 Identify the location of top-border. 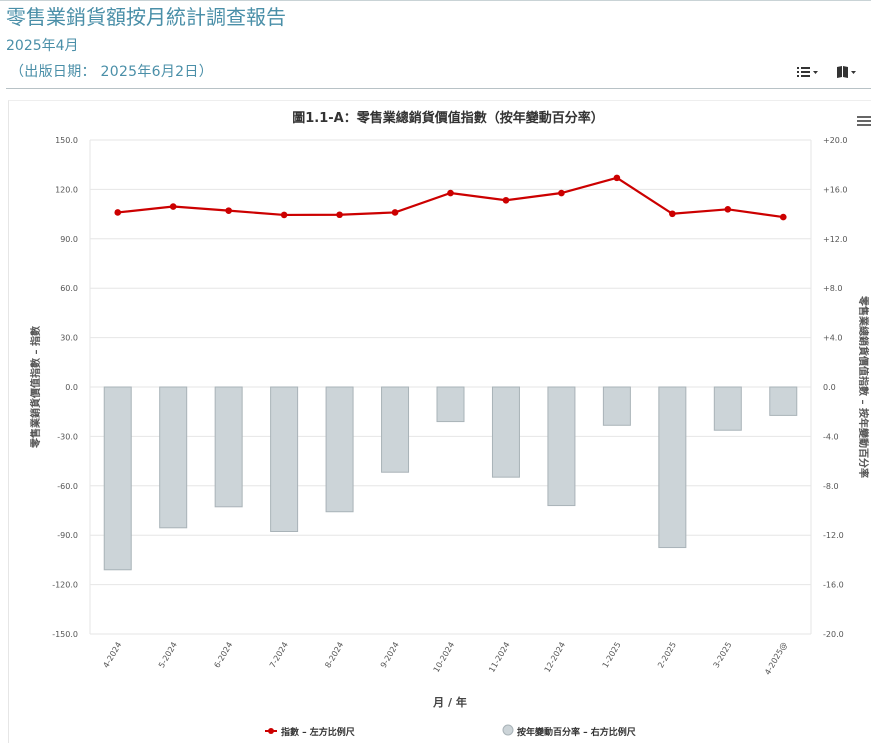
(435, 0).